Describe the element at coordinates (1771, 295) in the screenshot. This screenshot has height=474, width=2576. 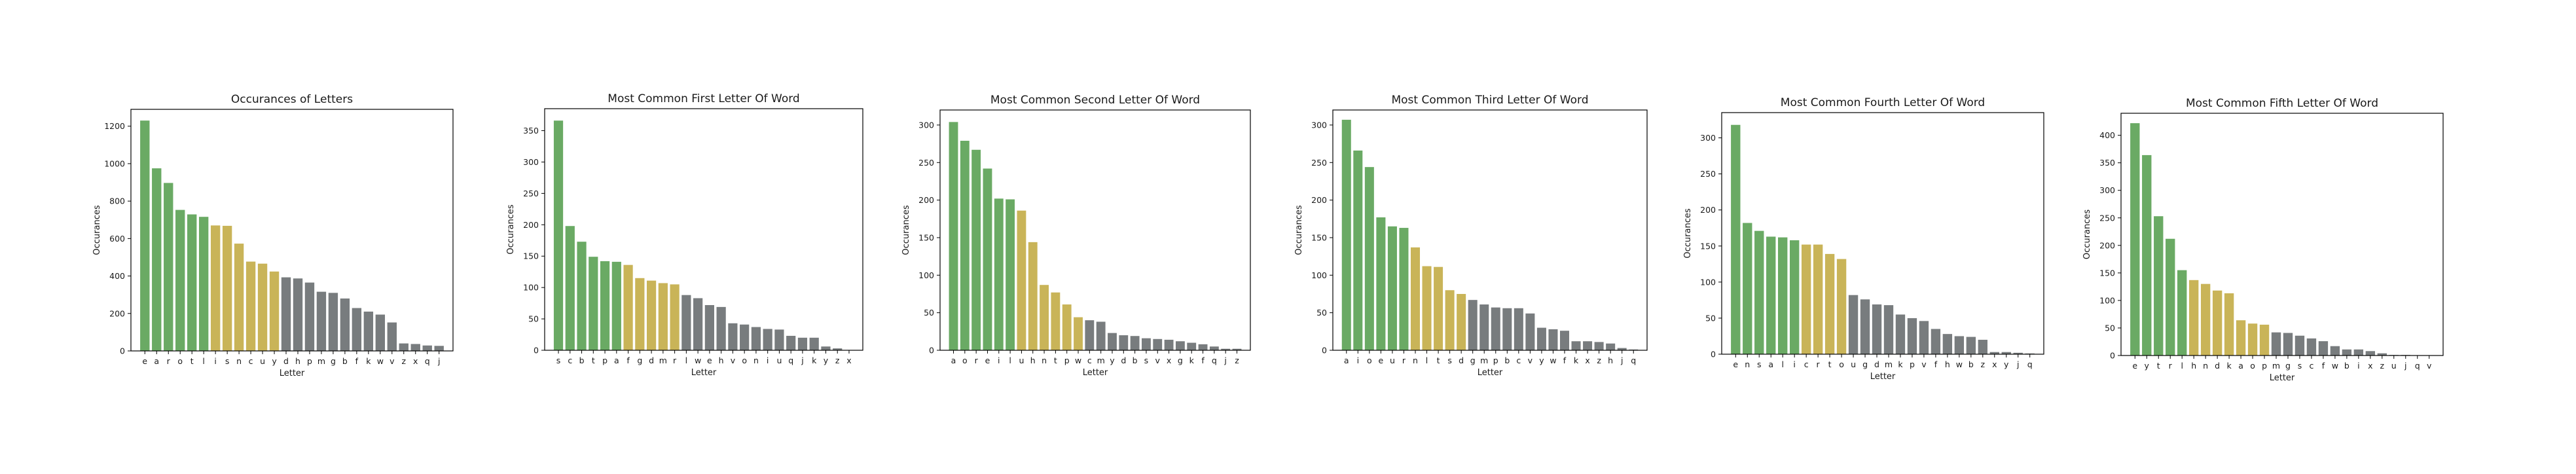
I see `bar-a` at that location.